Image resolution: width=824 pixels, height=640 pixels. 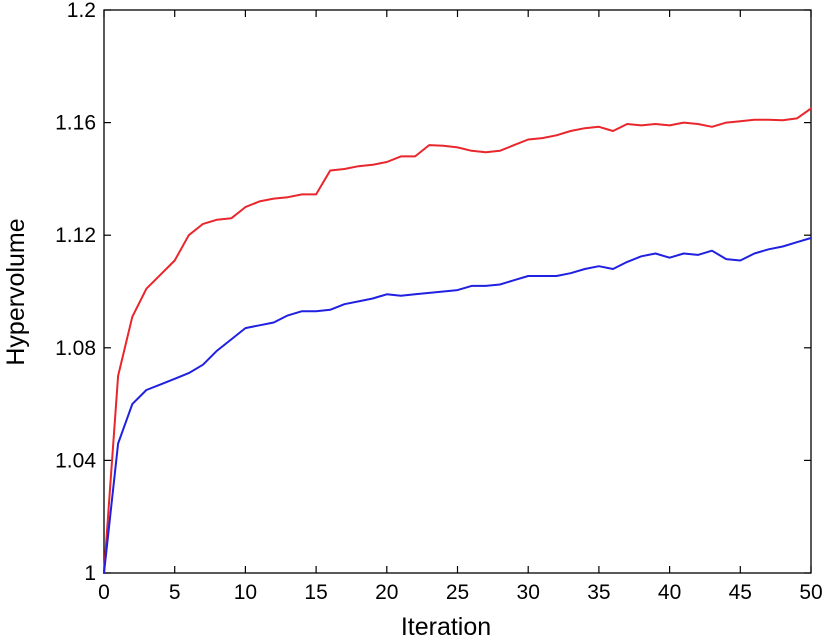 What do you see at coordinates (75, 123) in the screenshot?
I see `y-tick-label: 1.16` at bounding box center [75, 123].